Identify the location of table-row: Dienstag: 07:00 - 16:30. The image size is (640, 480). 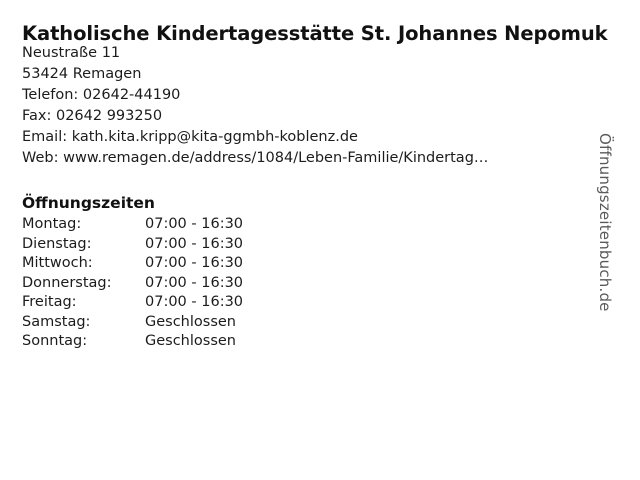
(163, 245).